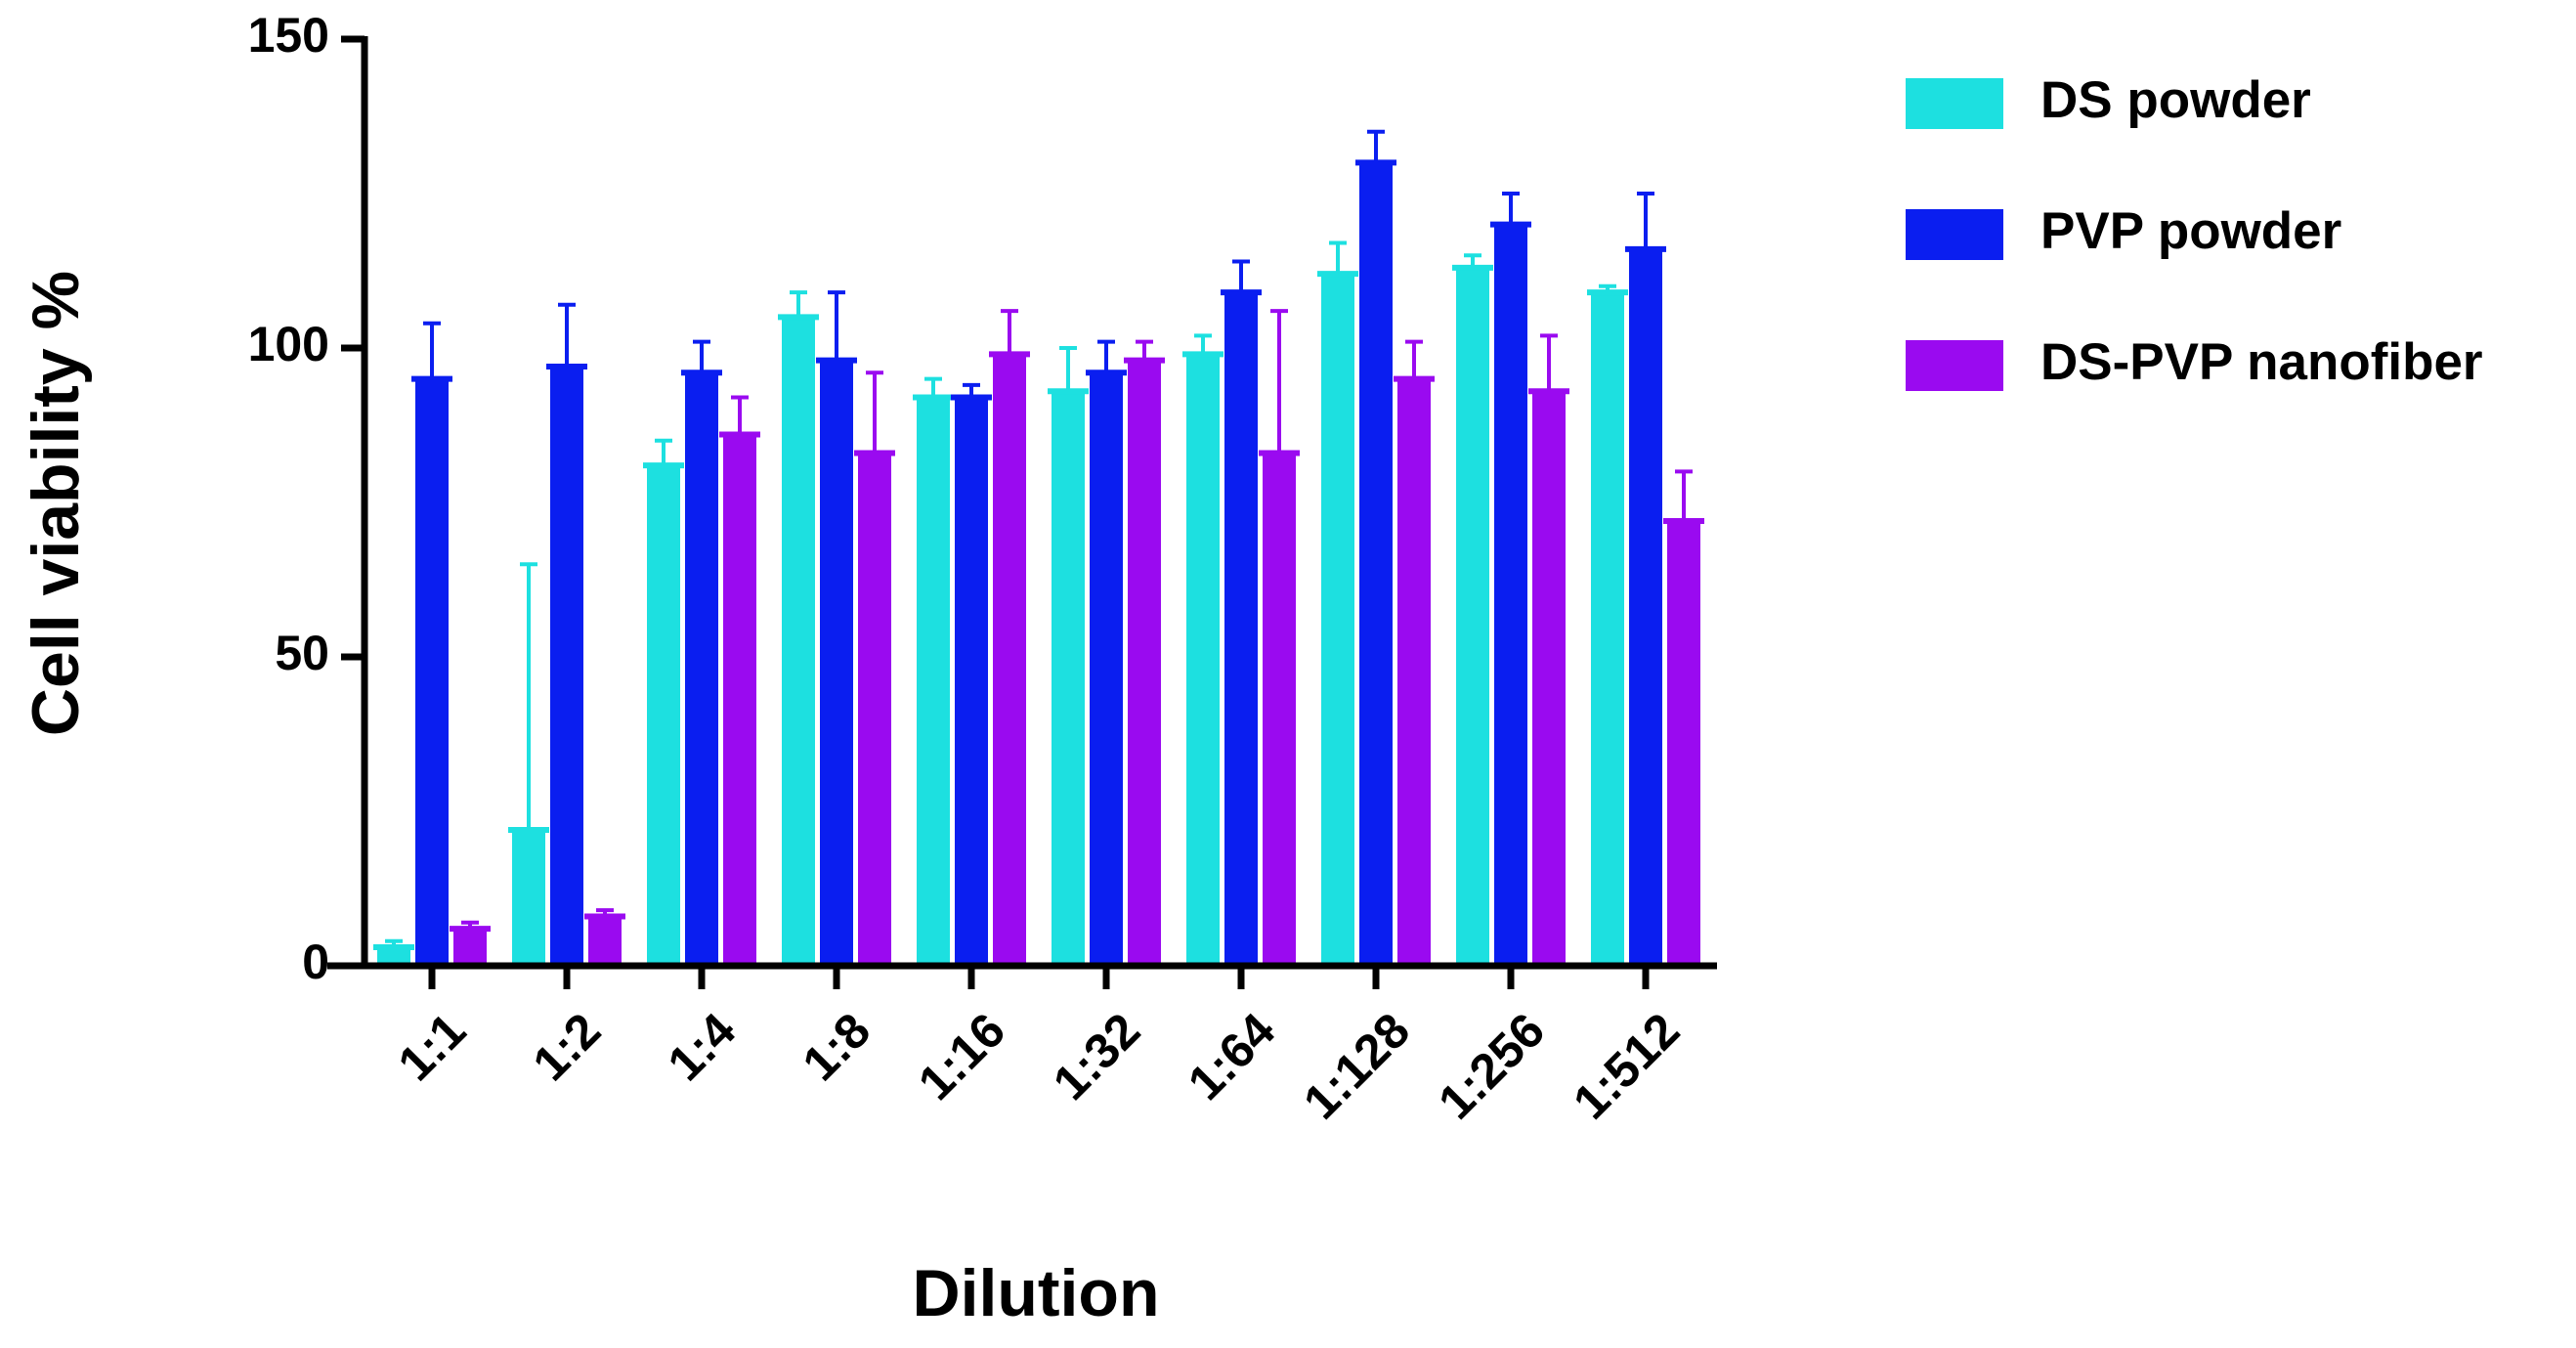  Describe the element at coordinates (2261, 362) in the screenshot. I see `legend-label: DS-PVP nanofiber` at that location.